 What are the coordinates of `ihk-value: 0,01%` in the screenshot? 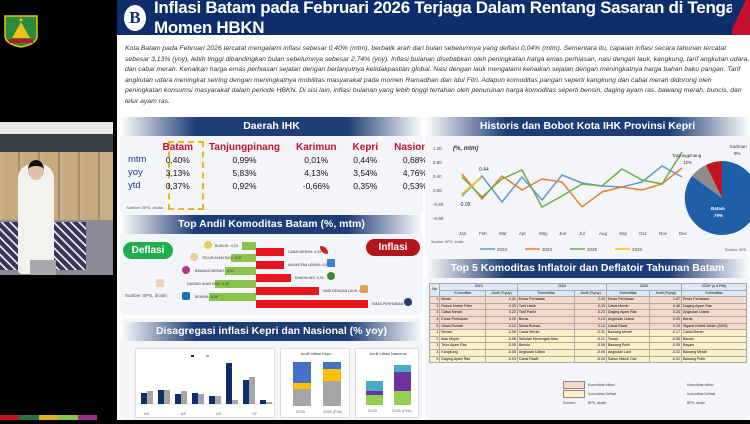 It's located at (316, 159).